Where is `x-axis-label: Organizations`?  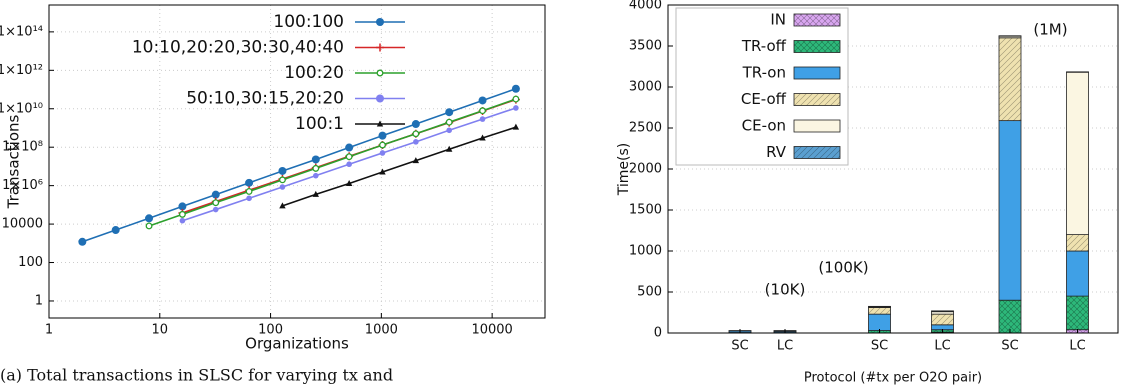 x-axis-label: Organizations is located at coordinates (297, 344).